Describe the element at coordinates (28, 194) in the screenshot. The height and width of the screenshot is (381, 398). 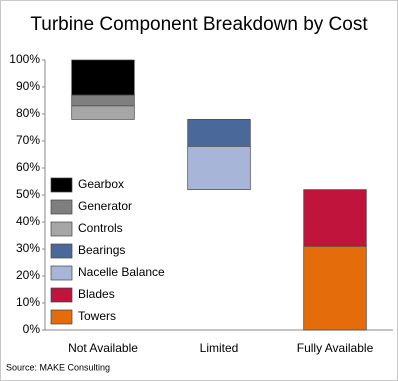
I see `y-tick-label: 50%` at that location.